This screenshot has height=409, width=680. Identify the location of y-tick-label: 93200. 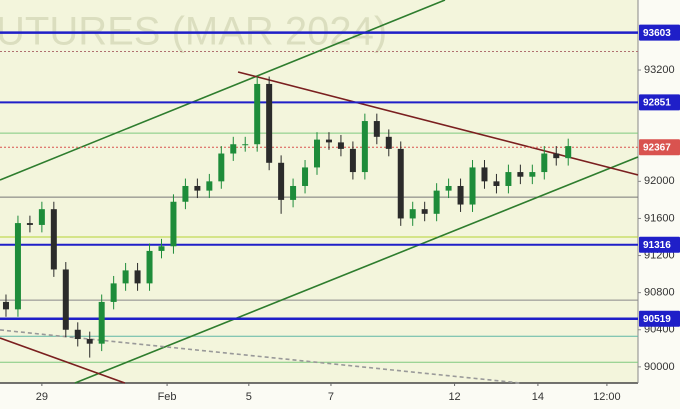
(659, 70).